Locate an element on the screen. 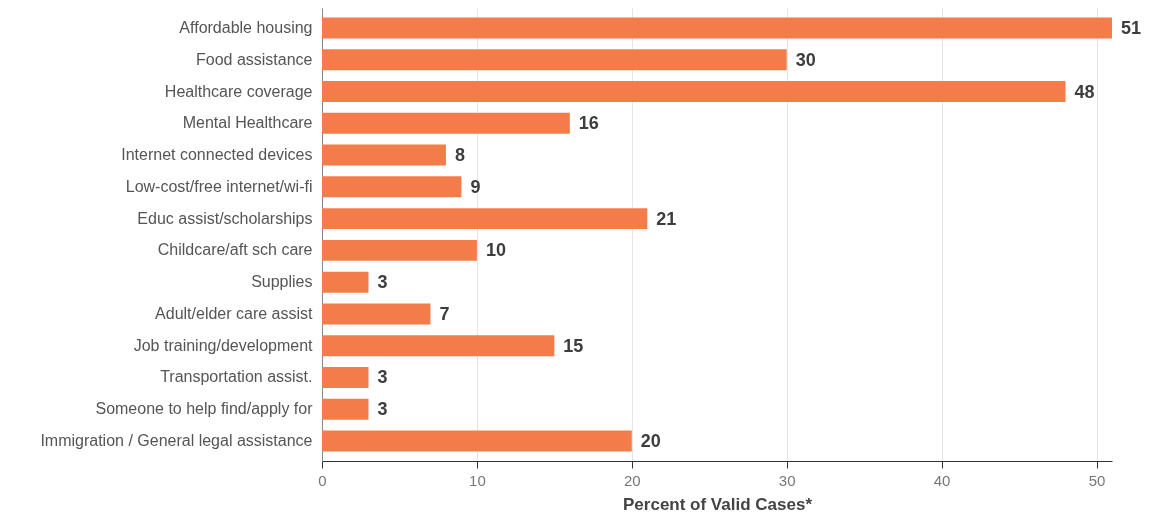 The width and height of the screenshot is (1153, 514). x-tick-label: 0 is located at coordinates (322, 480).